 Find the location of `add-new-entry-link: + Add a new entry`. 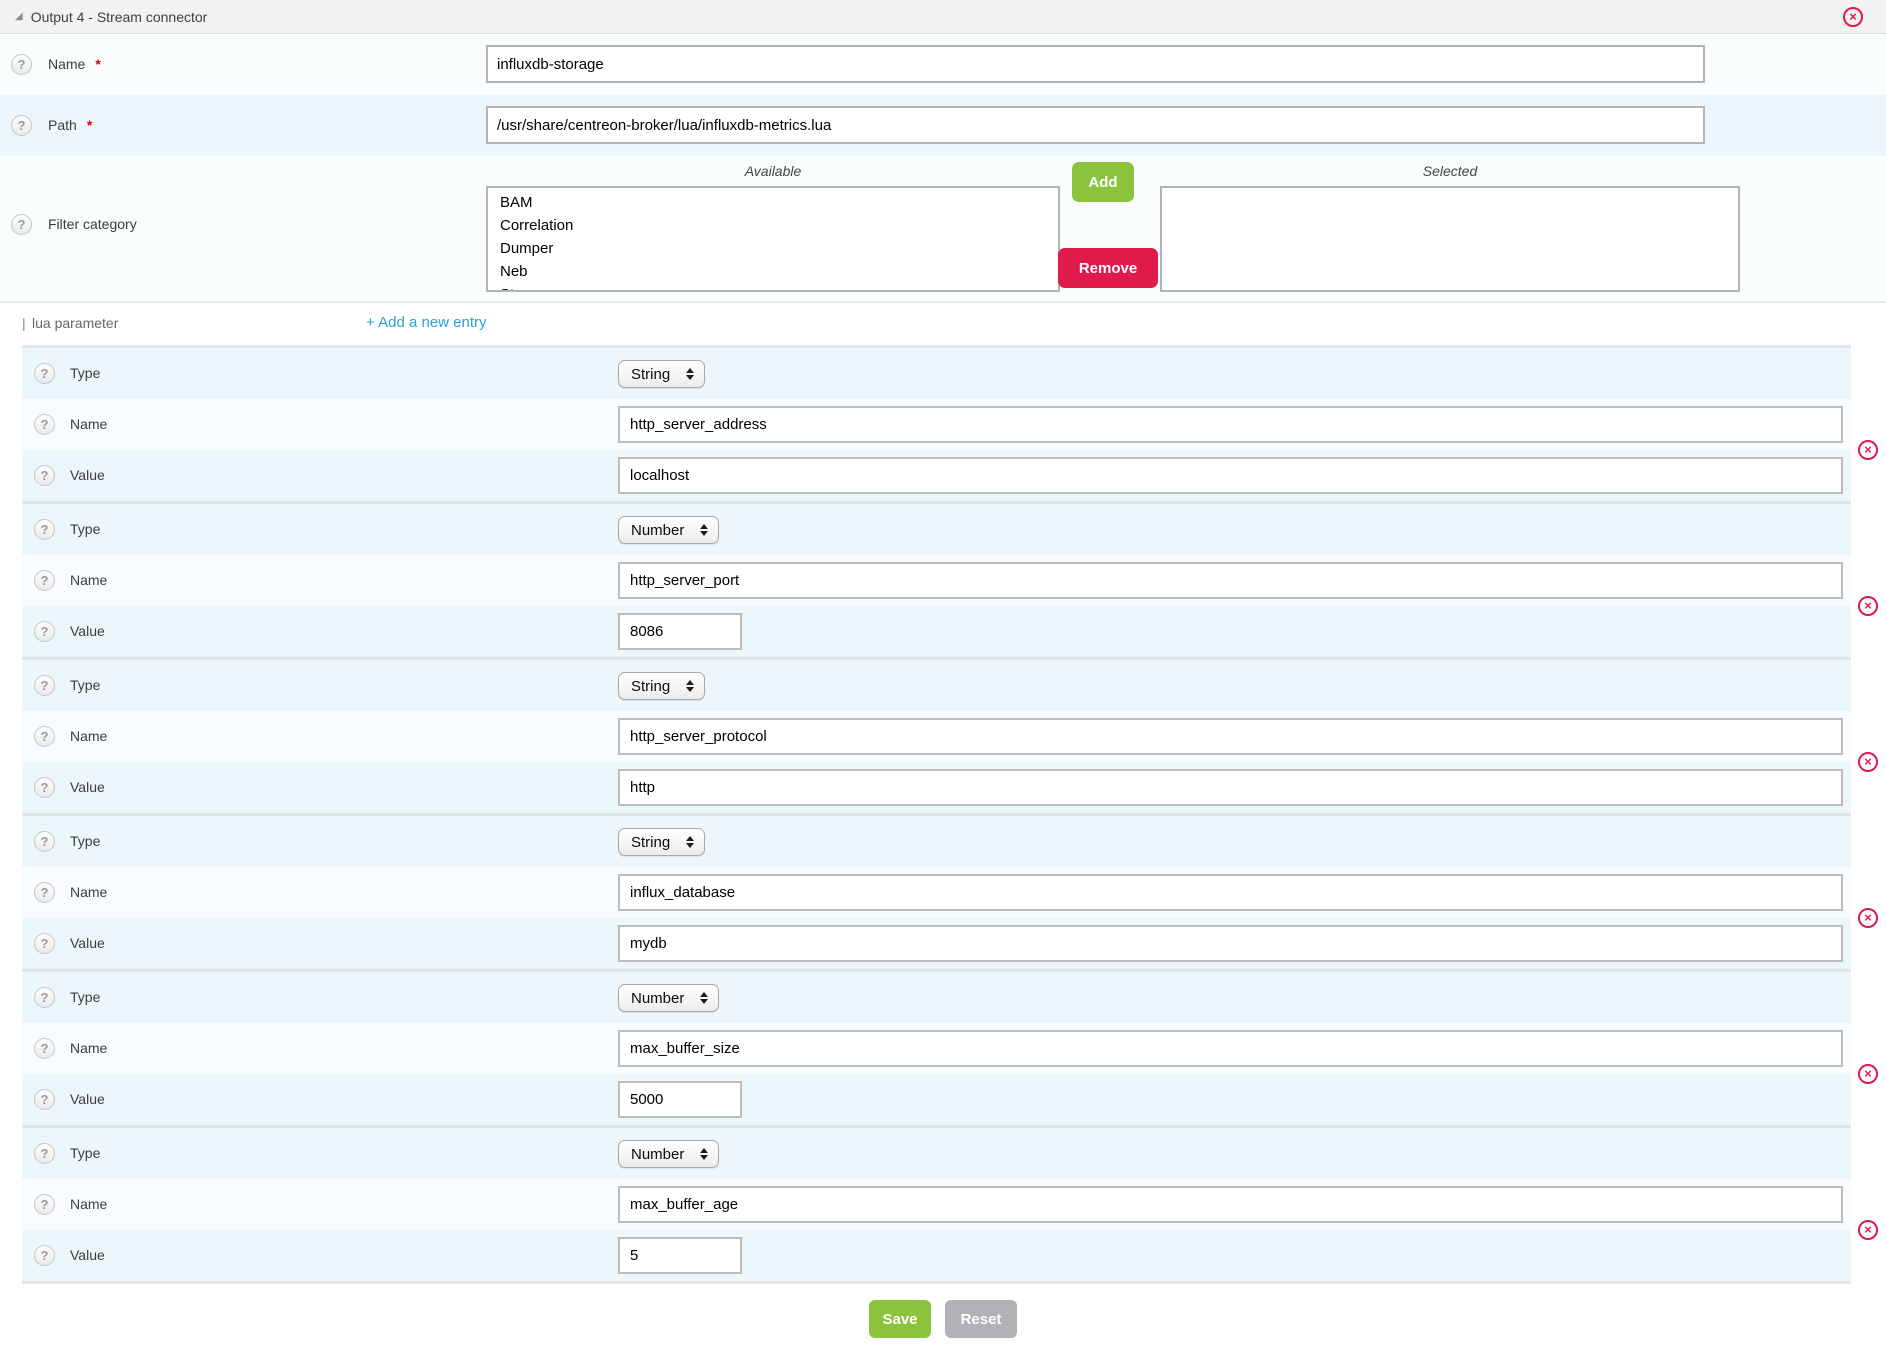

add-new-entry-link: + Add a new entry is located at coordinates (426, 322).